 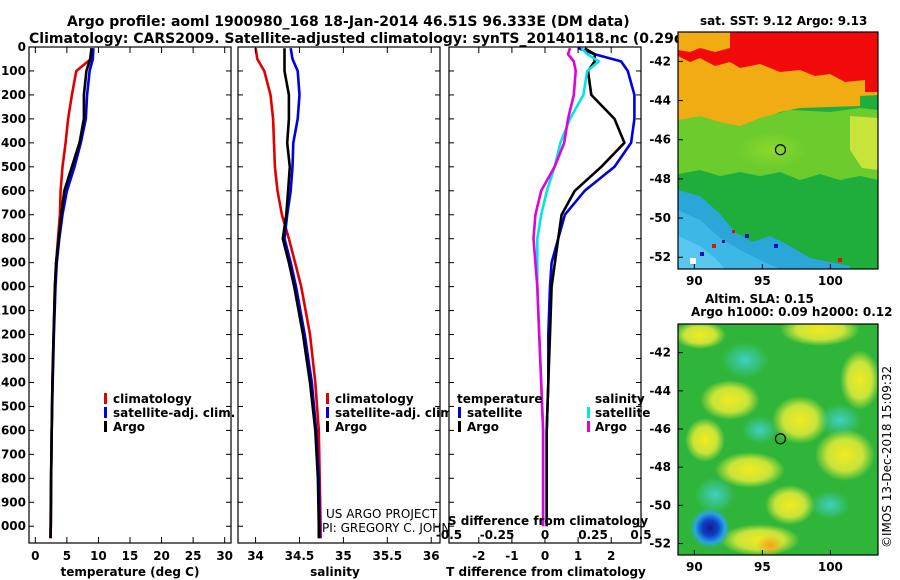 I want to click on sst-field, so click(x=778, y=150).